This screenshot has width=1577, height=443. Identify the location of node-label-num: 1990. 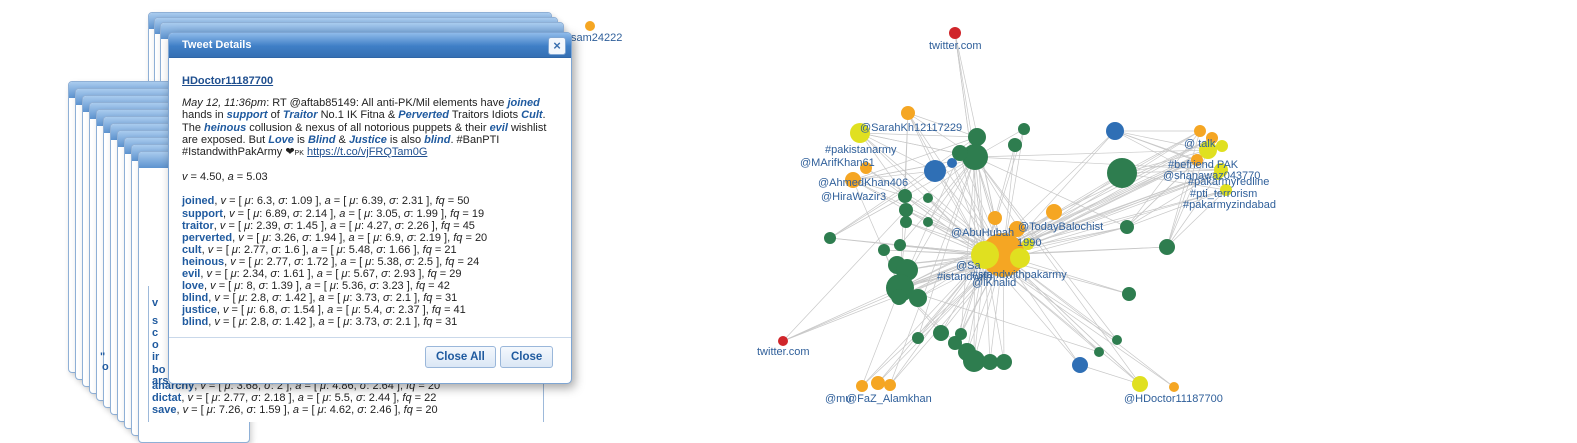
(1029, 243).